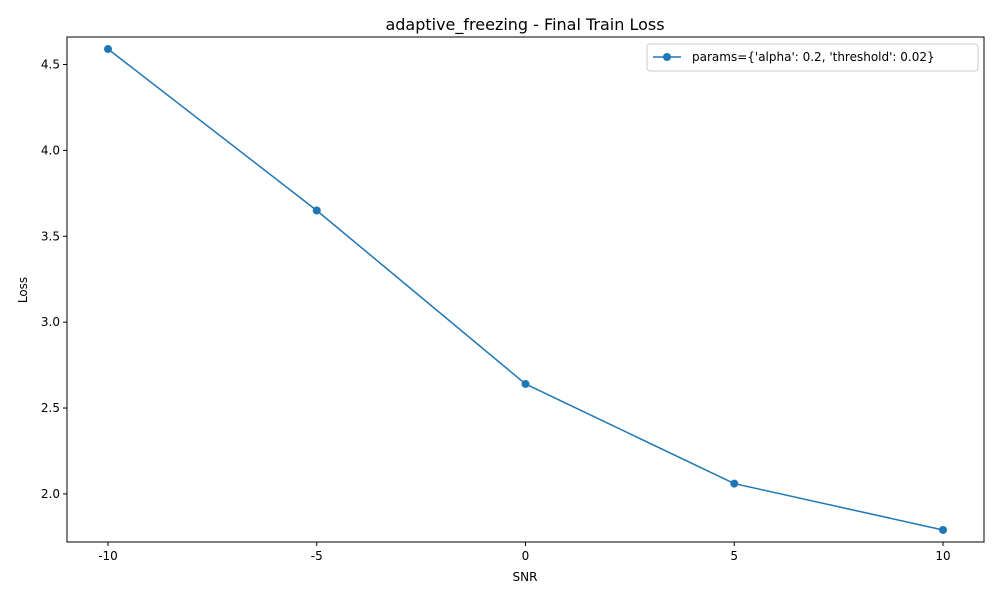  I want to click on y-tick-label: 4.0, so click(50, 150).